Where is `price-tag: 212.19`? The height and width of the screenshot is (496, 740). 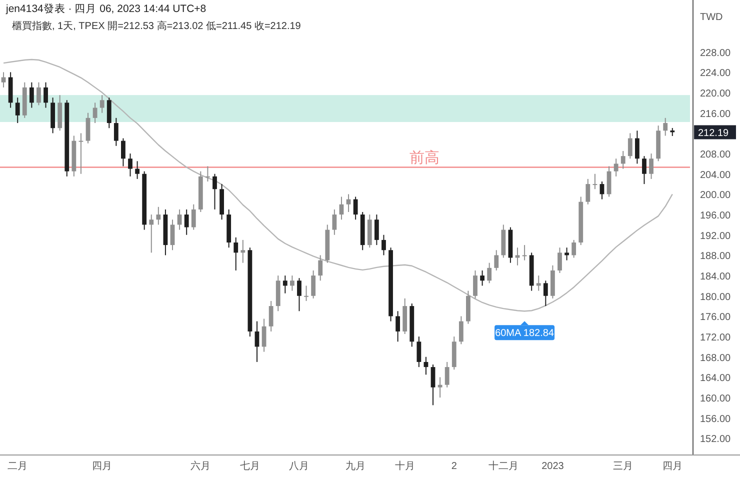
price-tag: 212.19 is located at coordinates (715, 132).